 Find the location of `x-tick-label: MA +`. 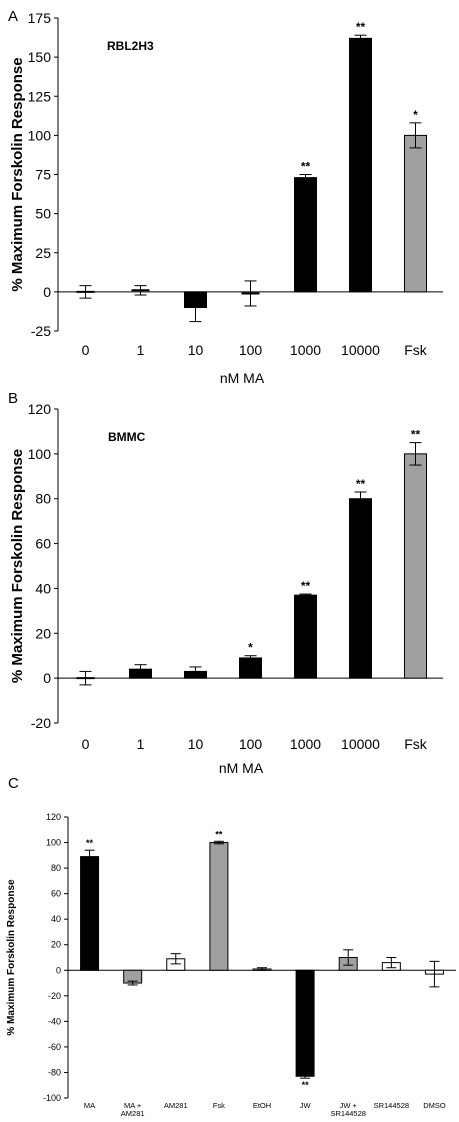

x-tick-label: MA + is located at coordinates (133, 1105).